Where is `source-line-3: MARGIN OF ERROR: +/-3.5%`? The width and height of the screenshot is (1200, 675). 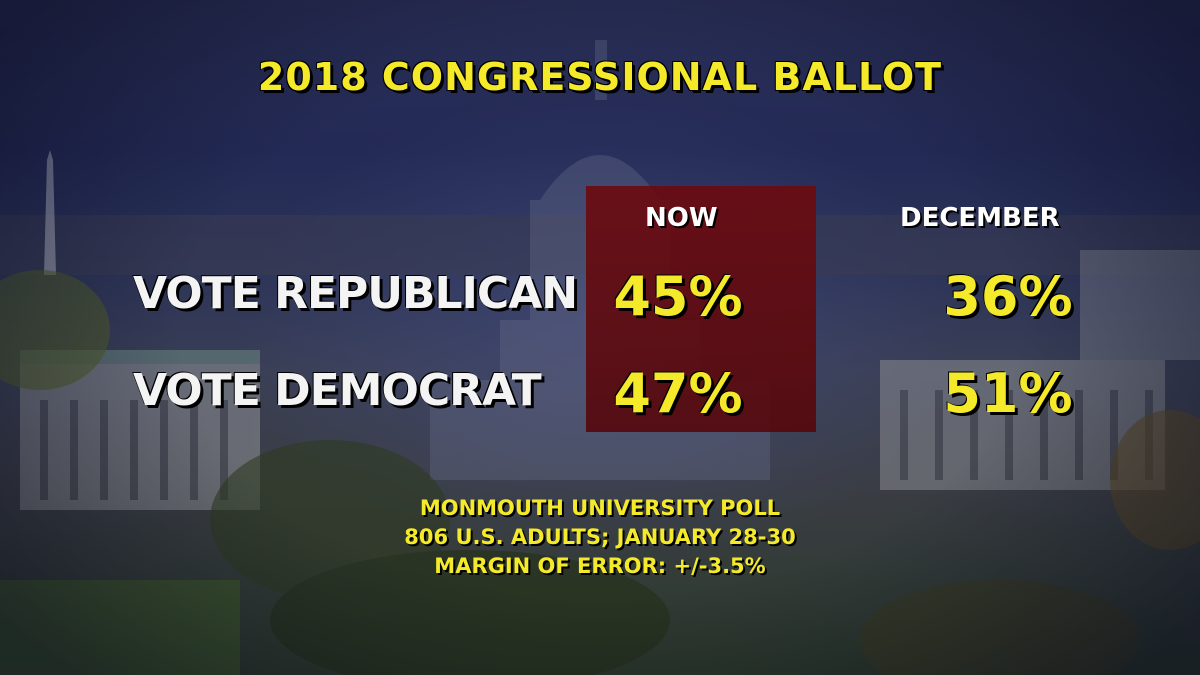 source-line-3: MARGIN OF ERROR: +/-3.5% is located at coordinates (600, 566).